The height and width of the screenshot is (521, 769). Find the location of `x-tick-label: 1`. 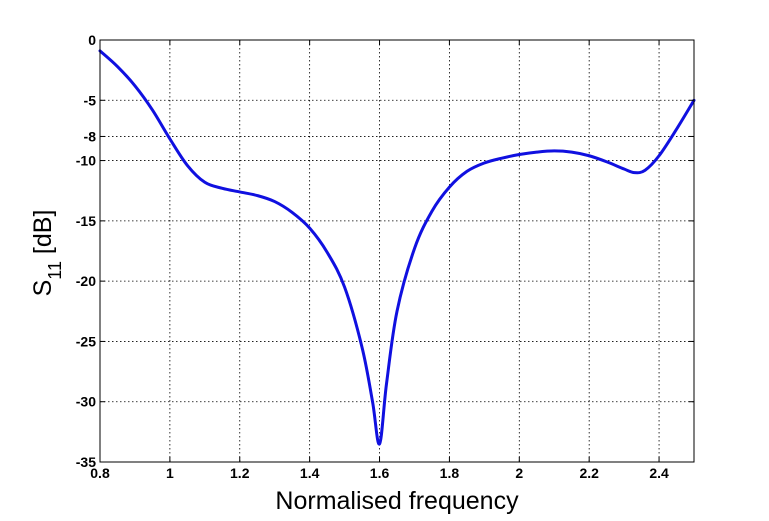

x-tick-label: 1 is located at coordinates (170, 473).